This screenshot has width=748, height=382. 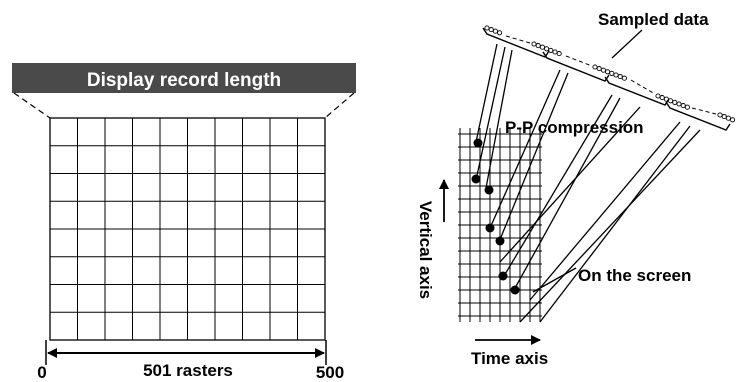 I want to click on pp-compression-label: P-P compression, so click(x=574, y=127).